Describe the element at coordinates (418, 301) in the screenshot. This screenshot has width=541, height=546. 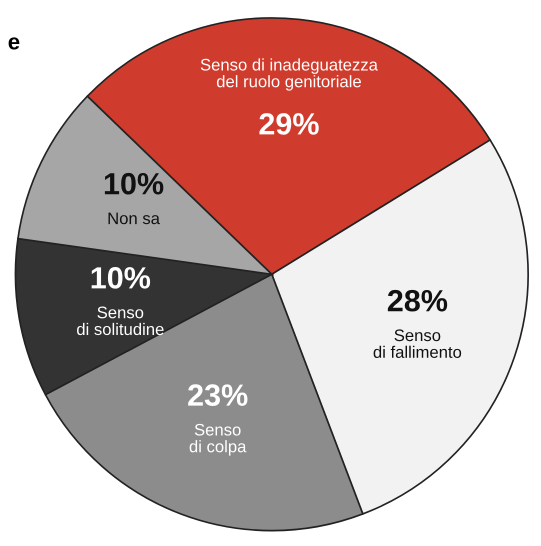
I see `data-label: 28%` at that location.